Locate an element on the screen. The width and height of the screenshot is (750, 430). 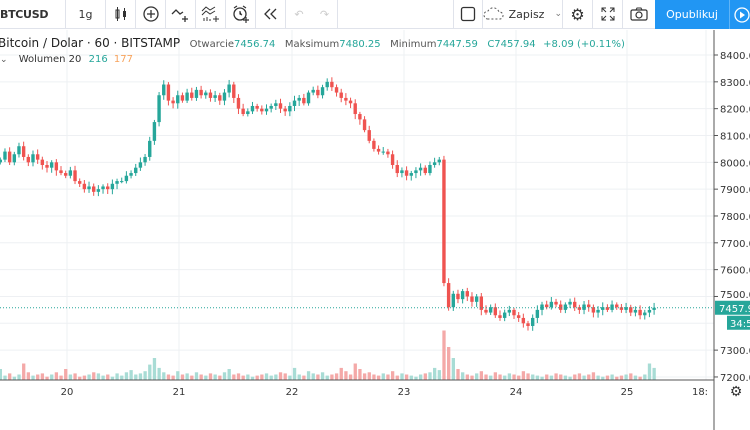
time-tick-label: 23 is located at coordinates (404, 392).